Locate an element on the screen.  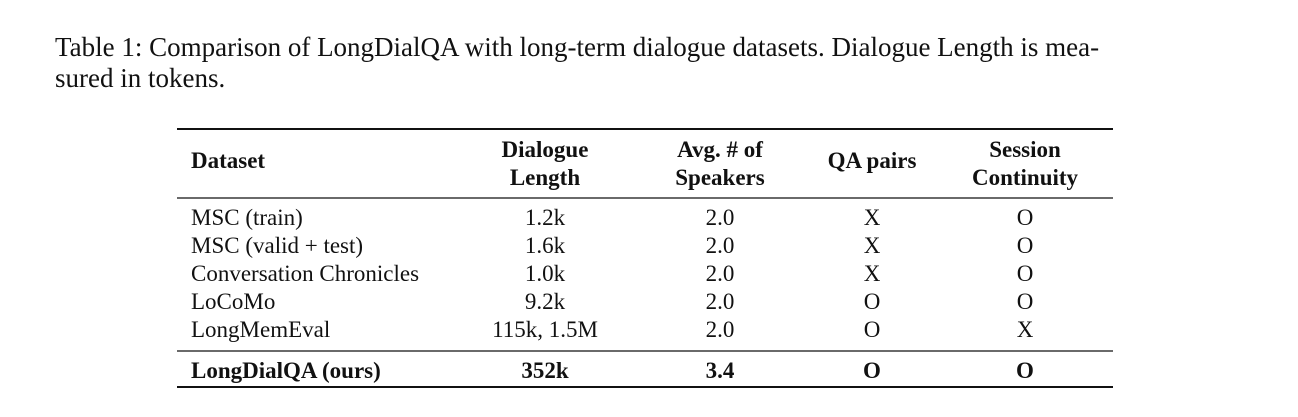
column-header: Speakers is located at coordinates (720, 177).